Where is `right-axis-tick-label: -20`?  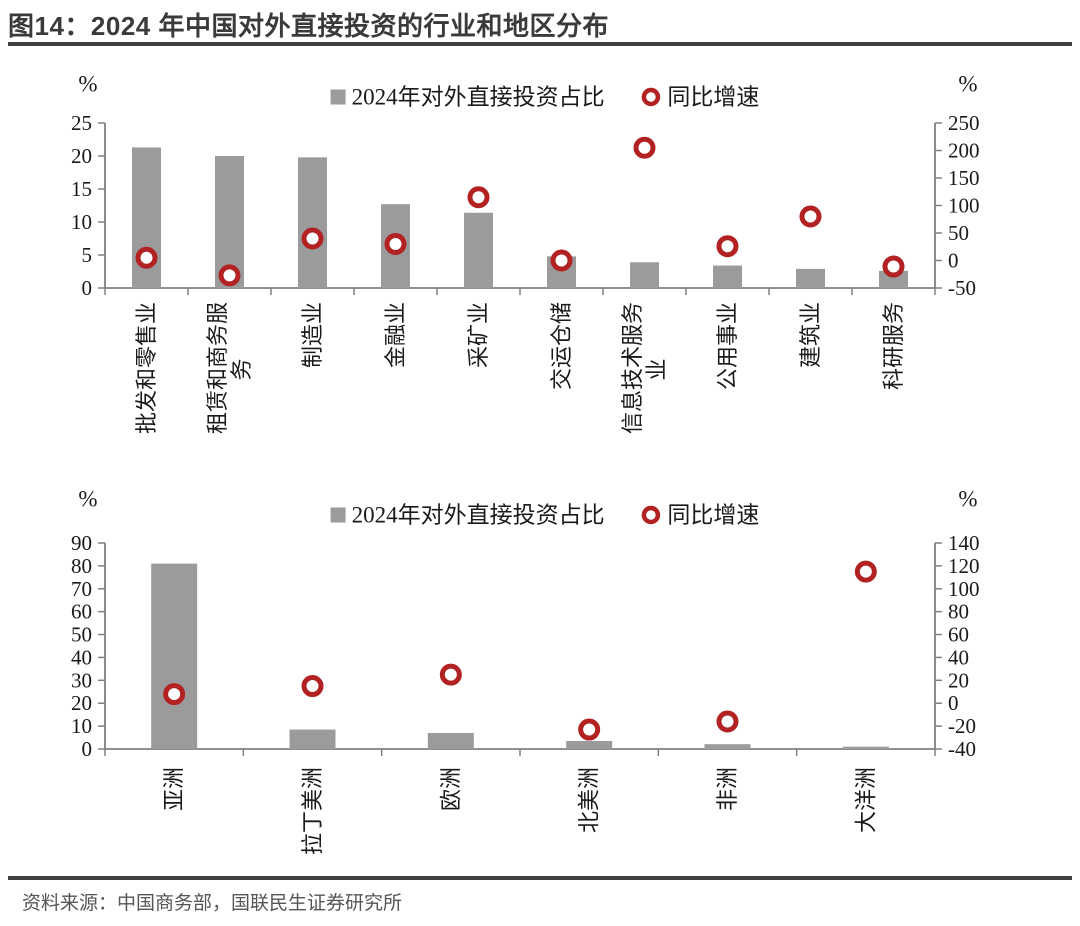
right-axis-tick-label: -20 is located at coordinates (962, 726).